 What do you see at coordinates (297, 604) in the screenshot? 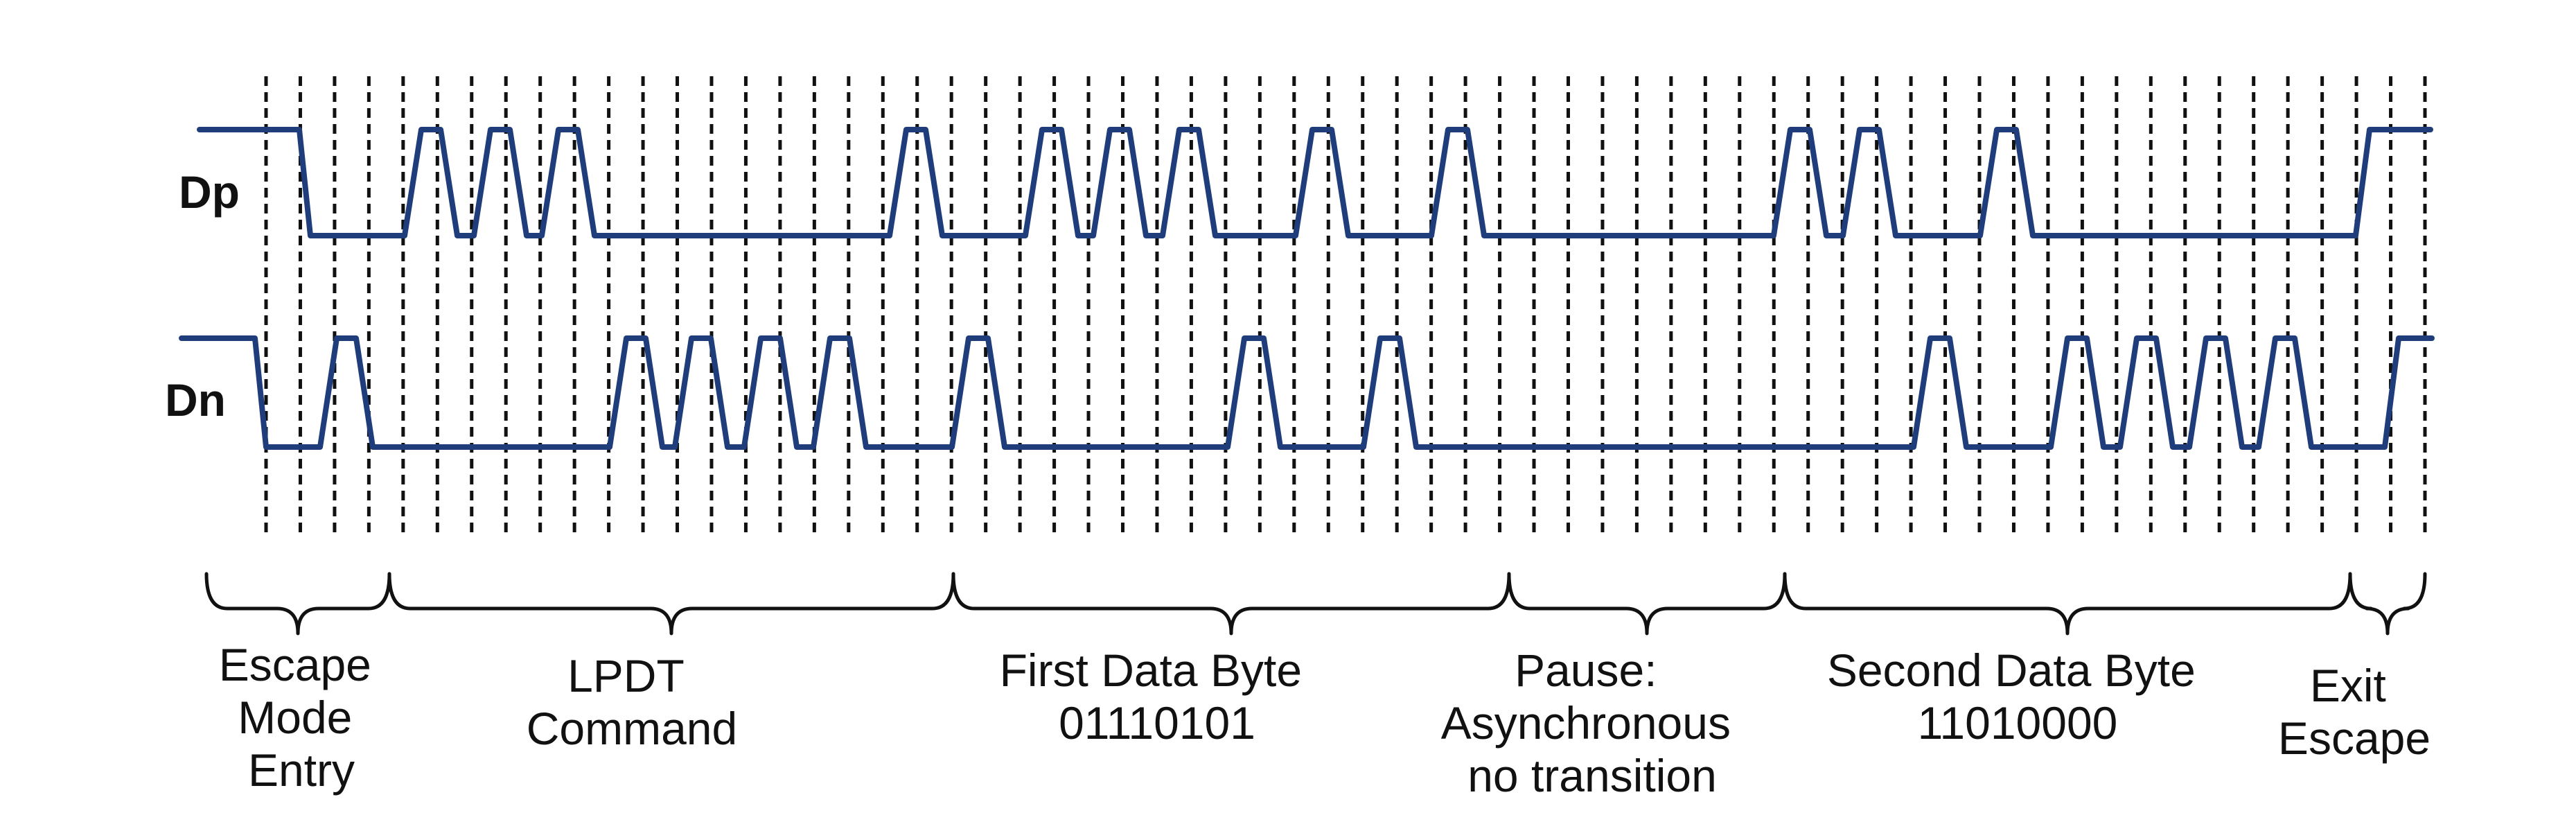
I see `brace-escape-mode-entry` at bounding box center [297, 604].